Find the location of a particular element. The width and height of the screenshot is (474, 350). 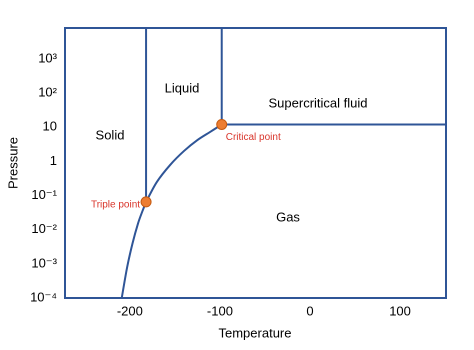

y-tick-label: 10⁻⁴ is located at coordinates (43, 296).